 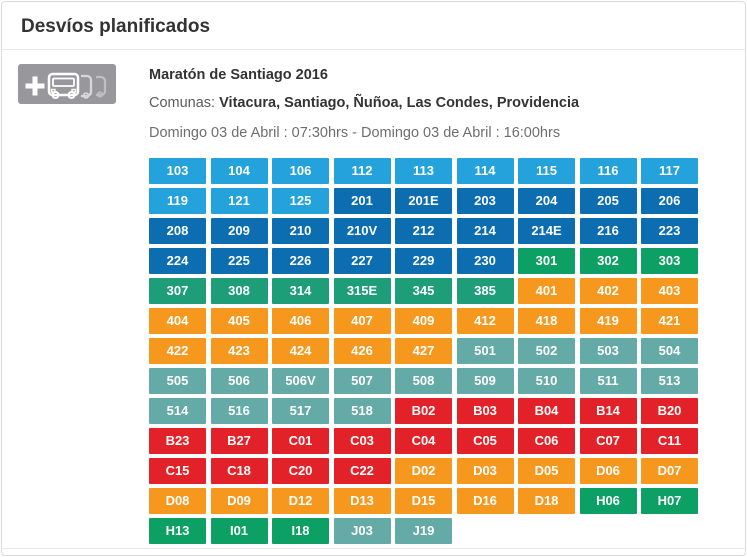 I want to click on route-button-B20: B20, so click(x=669, y=411).